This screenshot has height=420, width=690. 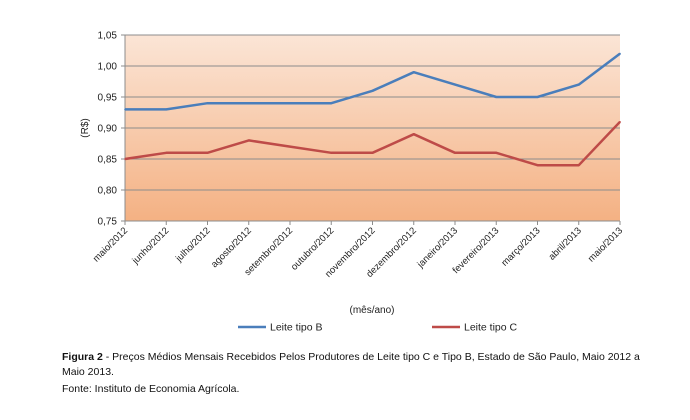 What do you see at coordinates (231, 247) in the screenshot?
I see `x-tick-label: agosto/2012` at bounding box center [231, 247].